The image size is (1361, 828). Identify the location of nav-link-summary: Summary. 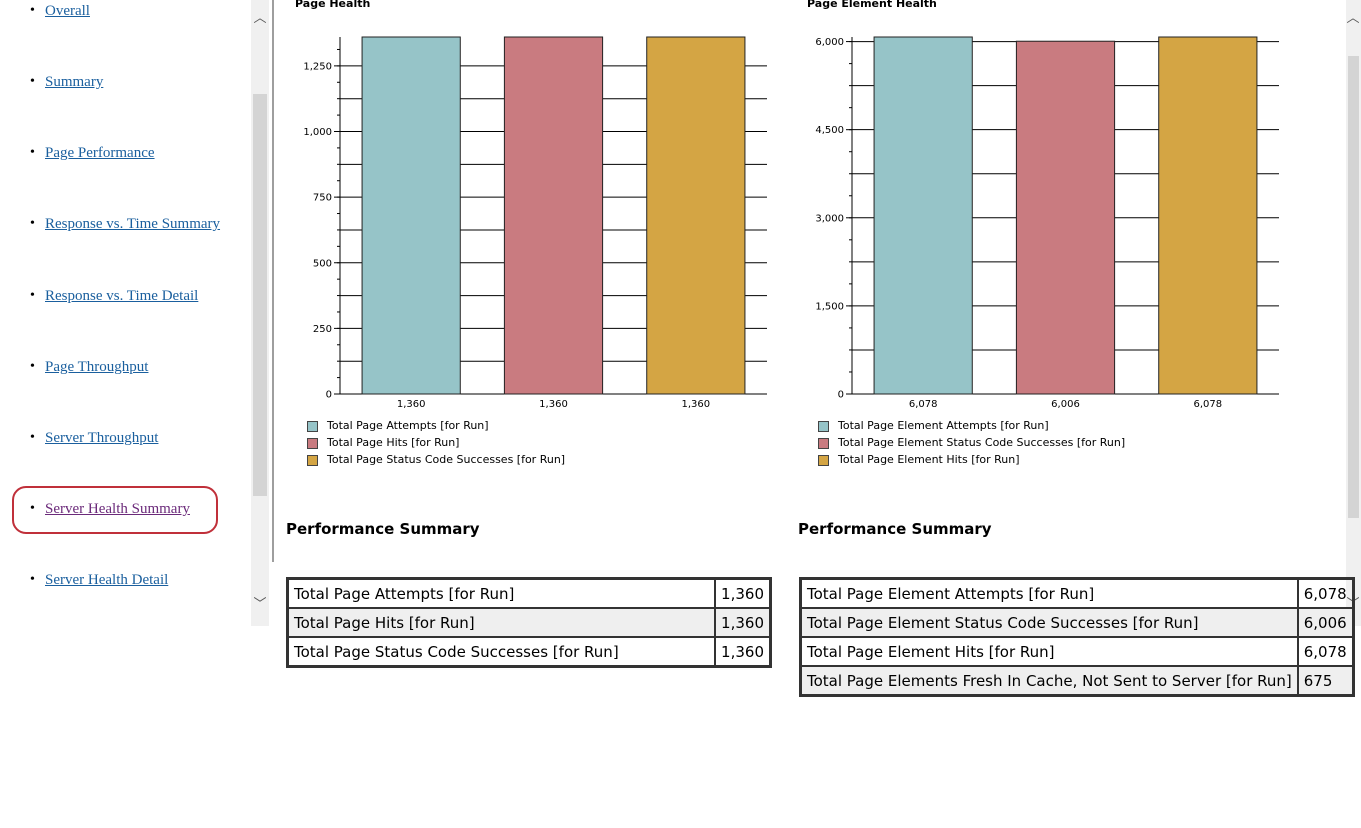
(74, 82).